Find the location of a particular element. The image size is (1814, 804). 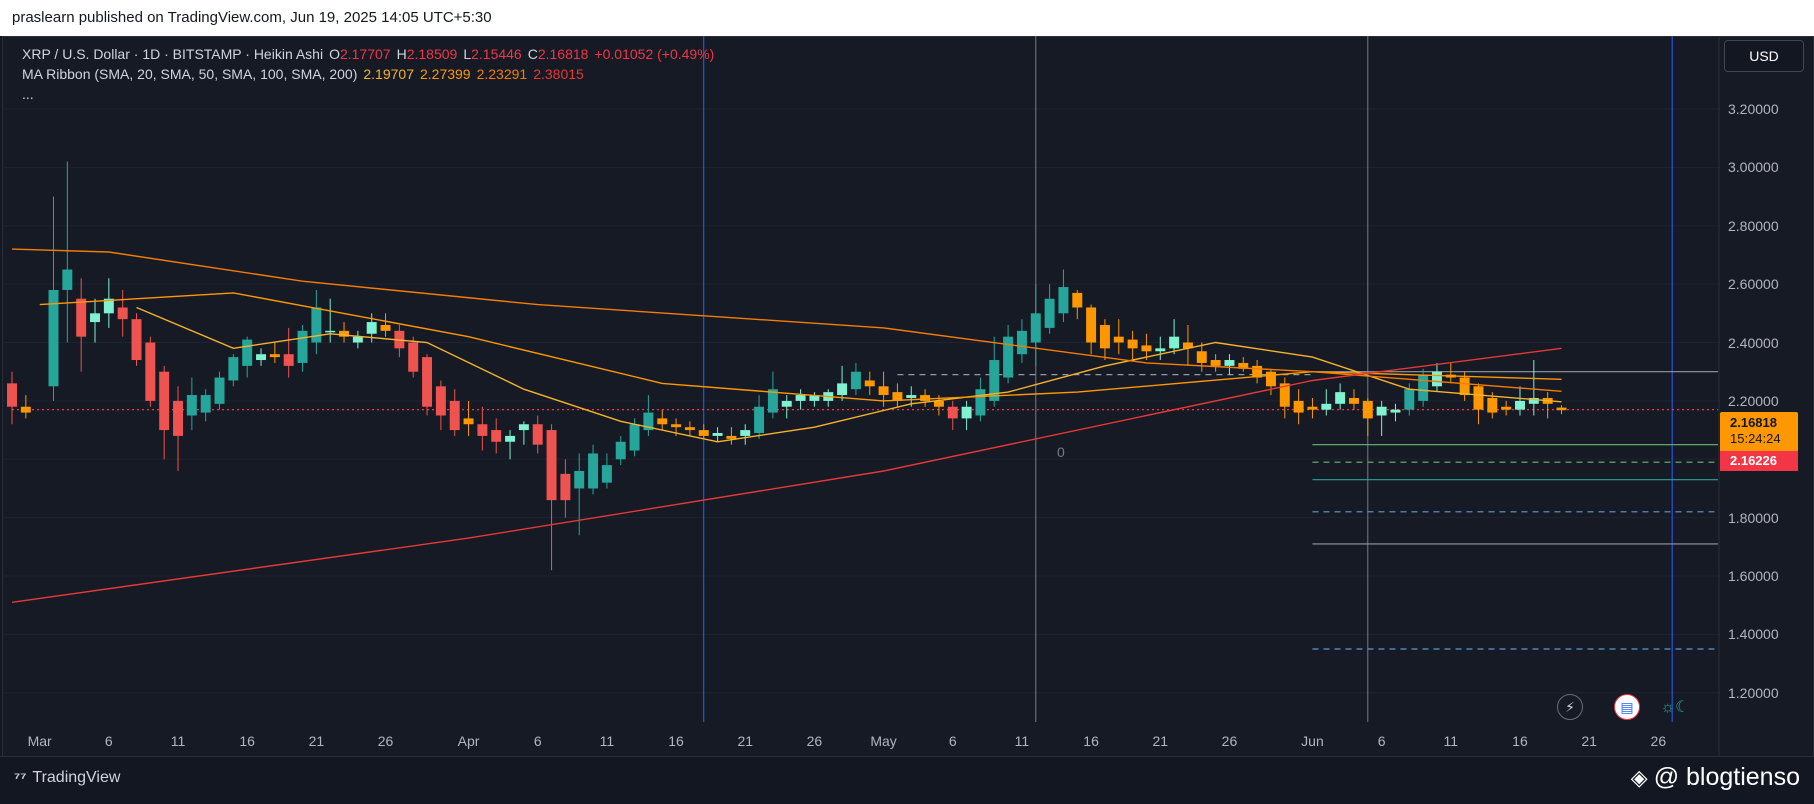

high-key: H is located at coordinates (401, 54).